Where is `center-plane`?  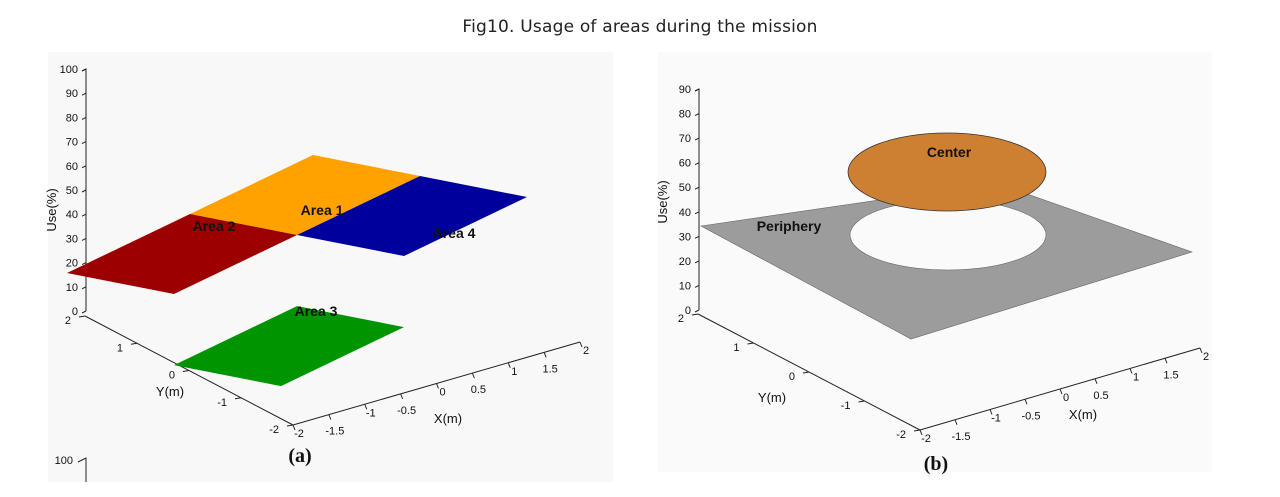 center-plane is located at coordinates (947, 172).